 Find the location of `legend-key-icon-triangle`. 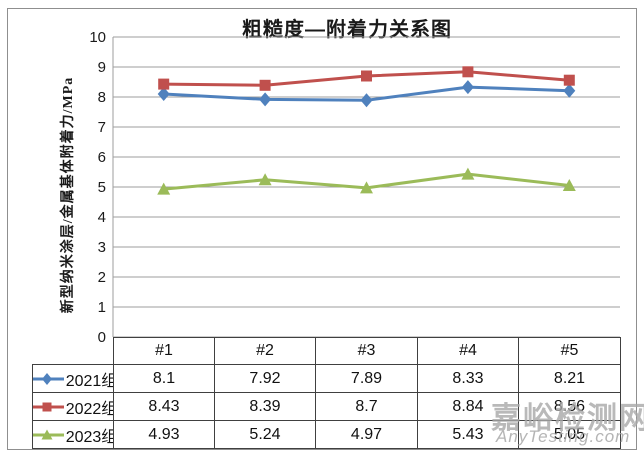

legend-key-icon-triangle is located at coordinates (48, 434).